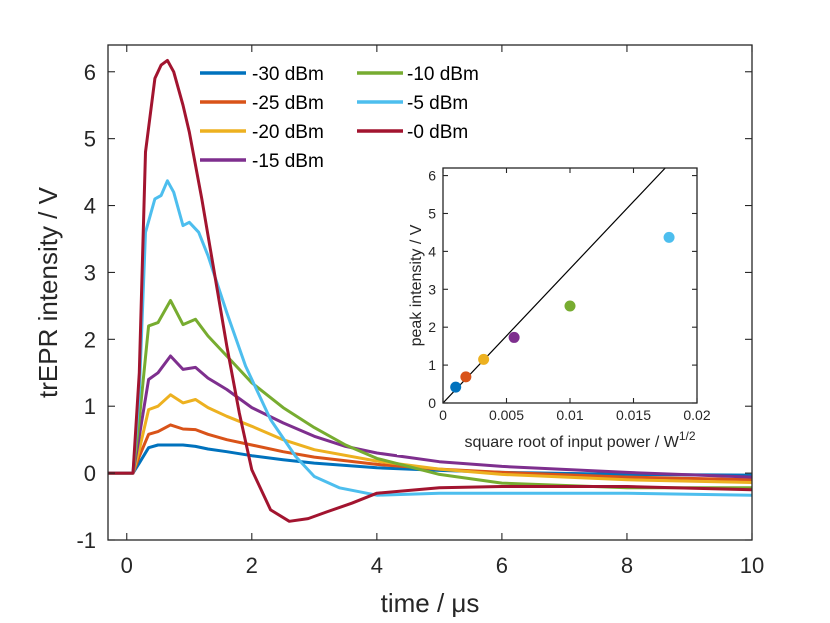  I want to click on legend-label-3: -15 dBm, so click(288, 161).